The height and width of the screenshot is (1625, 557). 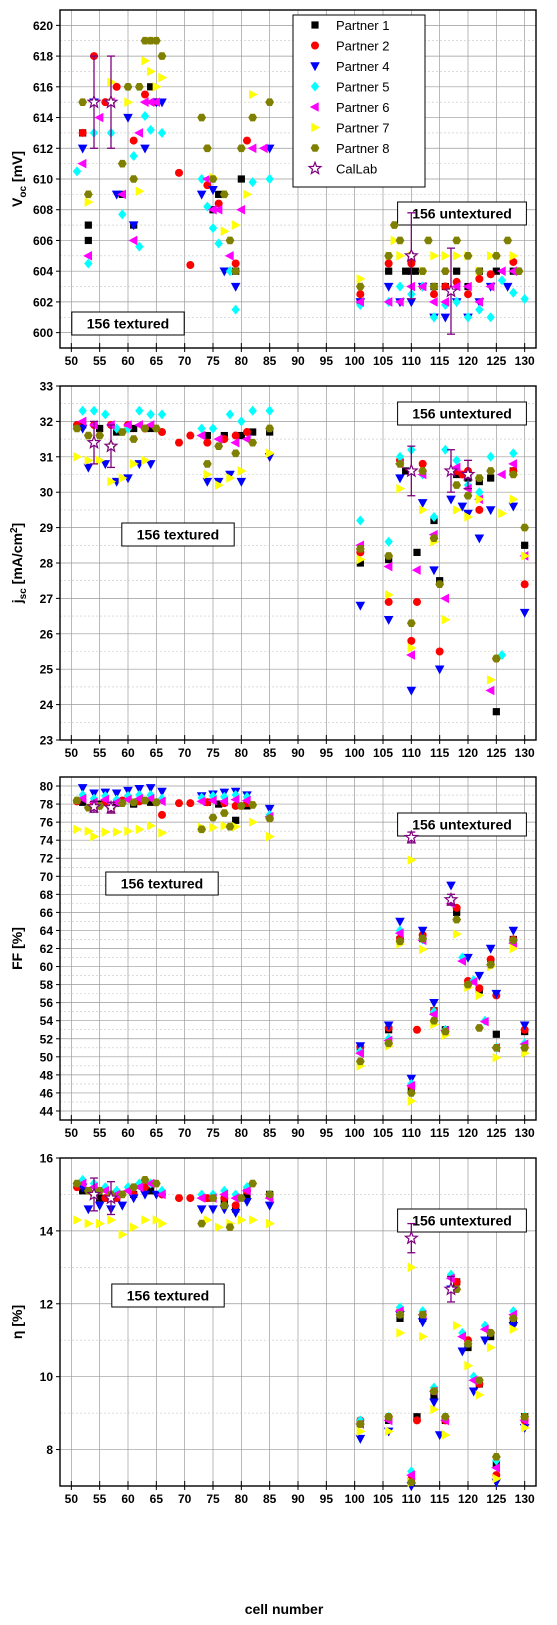 What do you see at coordinates (17, 168) in the screenshot?
I see `y-axis-label-tail: [mV]` at bounding box center [17, 168].